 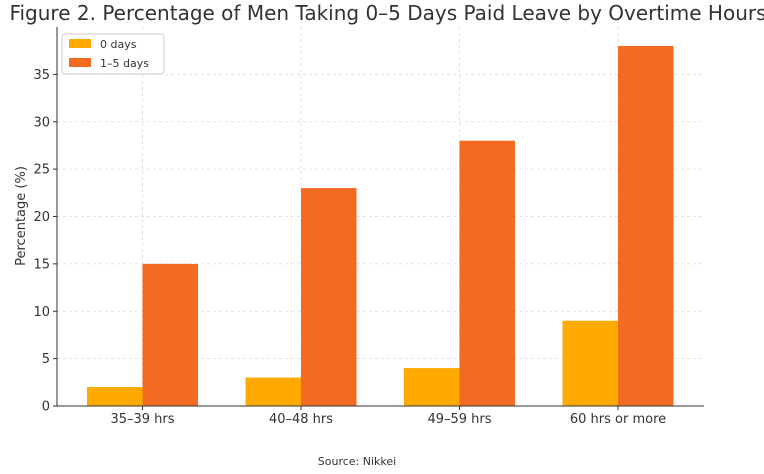 What do you see at coordinates (21, 216) in the screenshot?
I see `y-axis-label: Percentage (%)` at bounding box center [21, 216].